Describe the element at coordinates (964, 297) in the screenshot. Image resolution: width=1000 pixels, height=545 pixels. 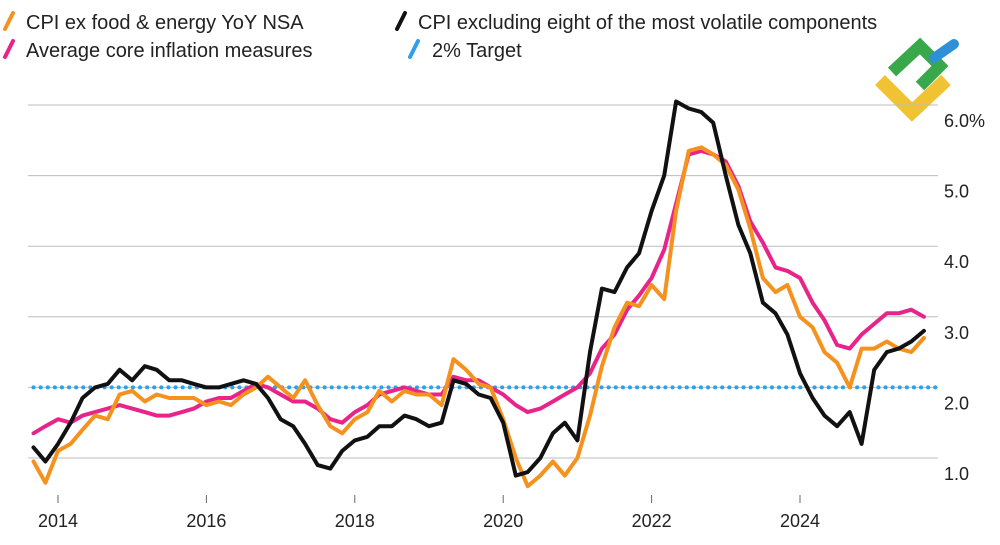
I see `y-axis: 1.0 2.0 3.0 4.0 5.0 6.0%` at that location.